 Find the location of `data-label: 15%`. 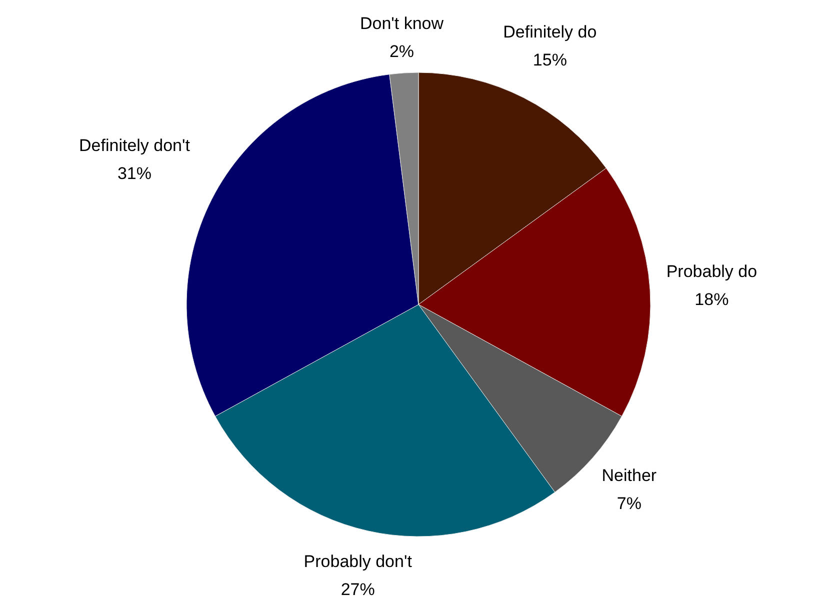

data-label: 15% is located at coordinates (549, 60).